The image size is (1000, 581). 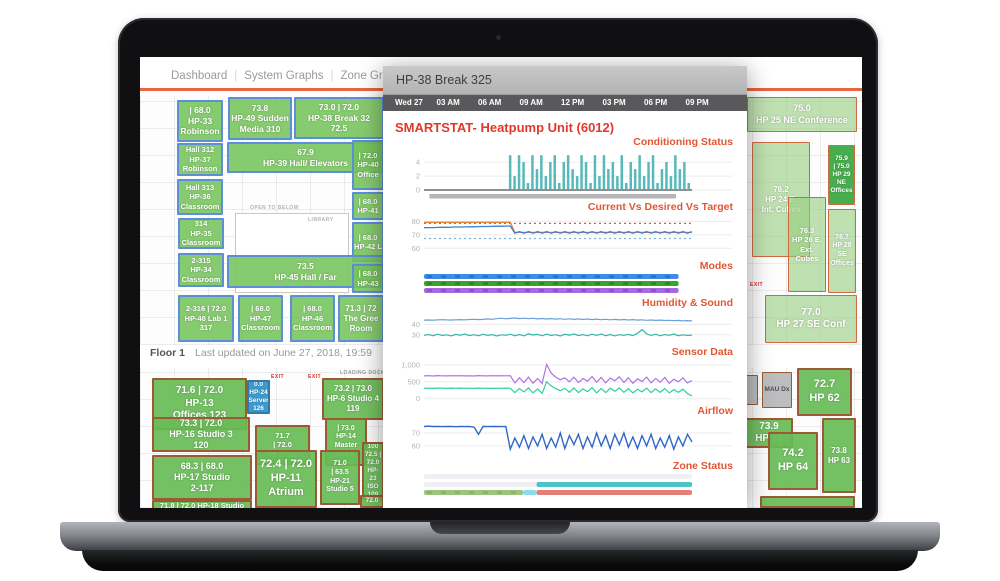 I want to click on zone-label-line: HP-11, so click(x=286, y=478).